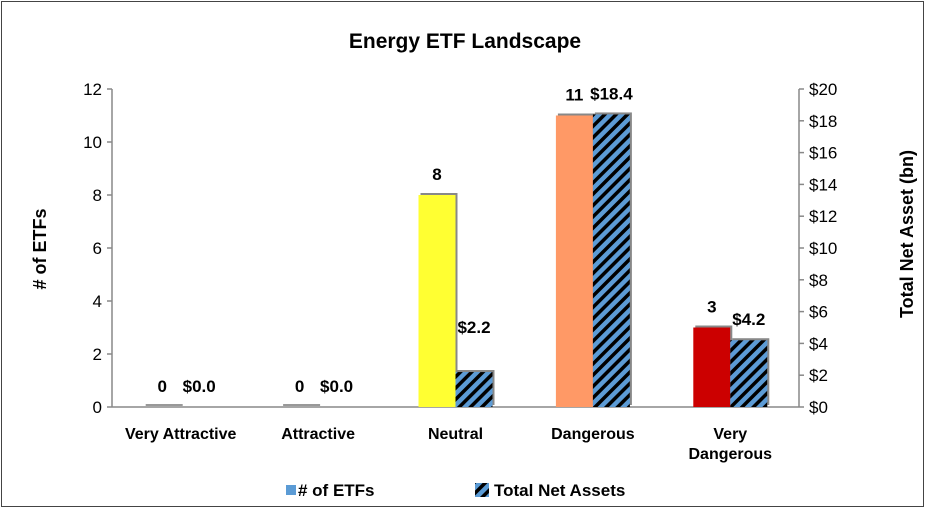  I want to click on y-tick-label-right: $18, so click(823, 121).